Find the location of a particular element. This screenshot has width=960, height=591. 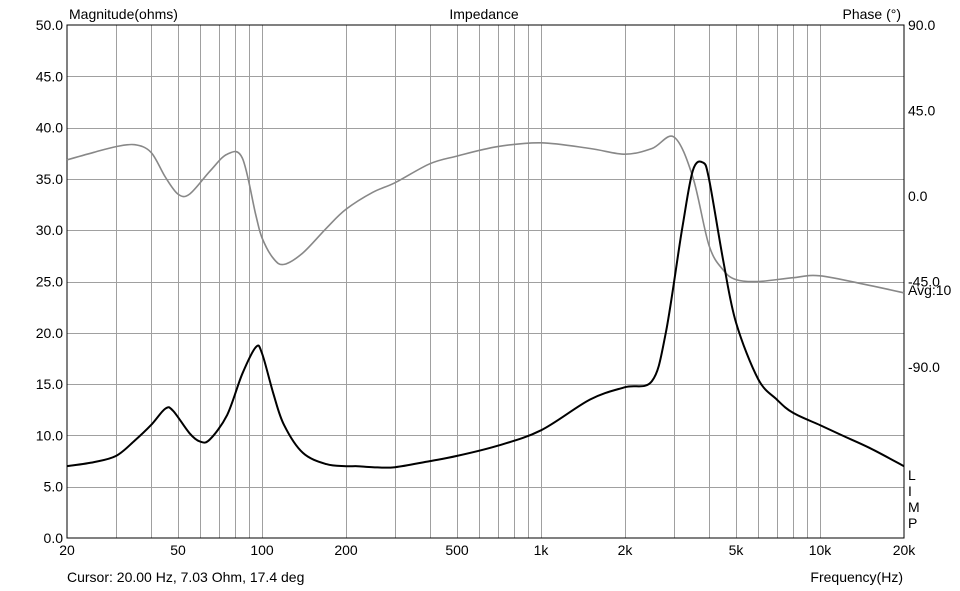

y-left-tick-label: 45.0 is located at coordinates (49, 76).